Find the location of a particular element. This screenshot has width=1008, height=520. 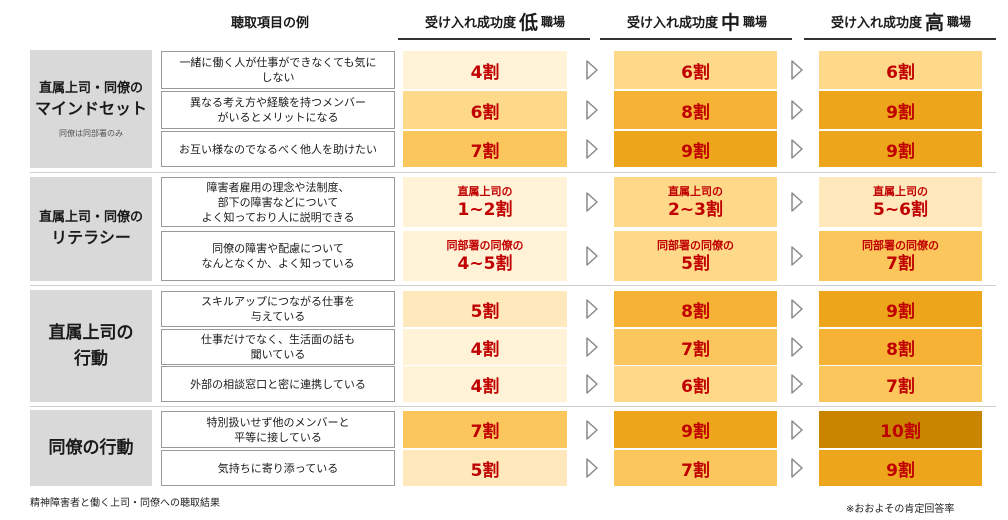

item-text: 一緒に働く人が仕事ができなくても気に しない is located at coordinates (277, 70).